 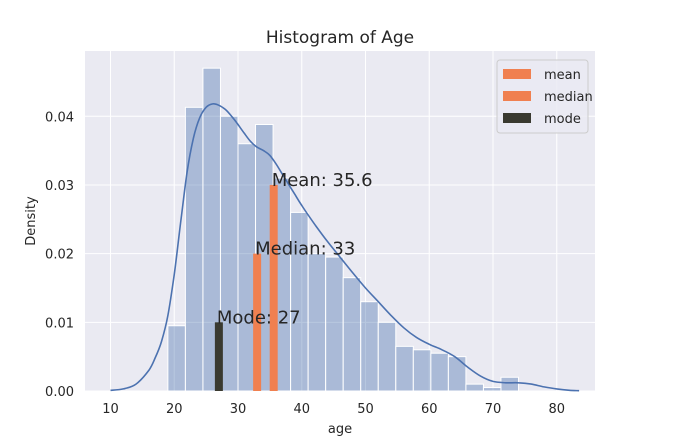 I want to click on y-tick-label: 0.04, so click(x=59, y=117).